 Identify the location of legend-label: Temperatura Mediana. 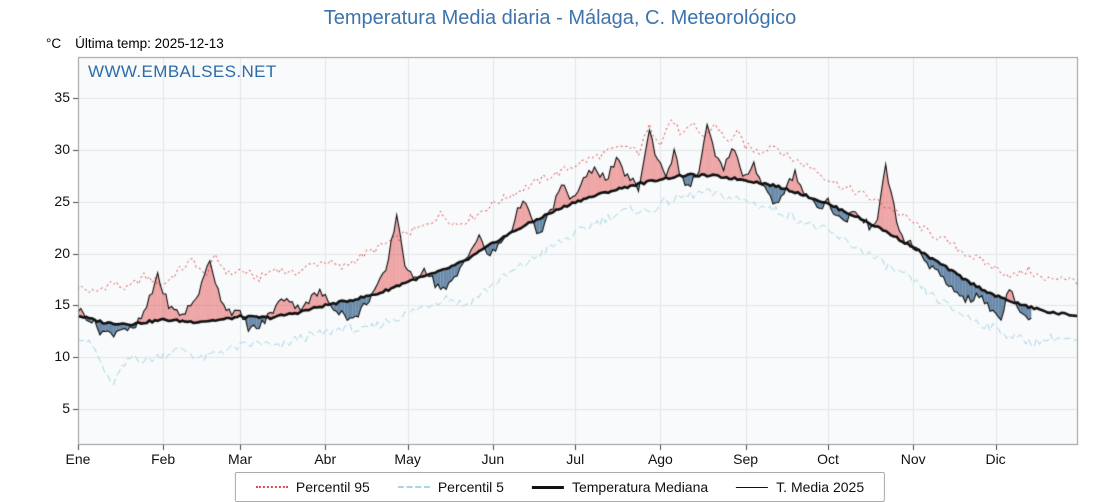
(640, 487).